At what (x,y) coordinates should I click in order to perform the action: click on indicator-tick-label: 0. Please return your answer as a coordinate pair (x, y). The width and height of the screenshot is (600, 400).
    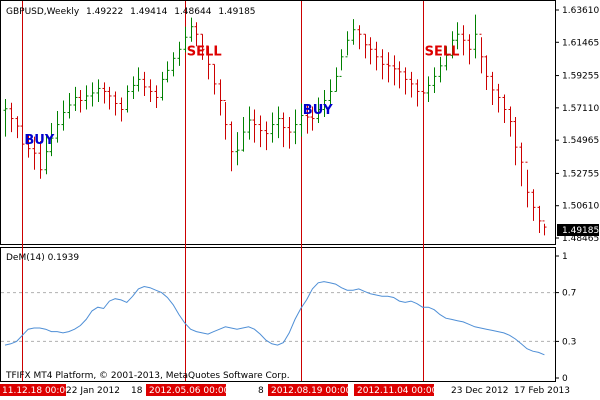
    Looking at the image, I should click on (565, 379).